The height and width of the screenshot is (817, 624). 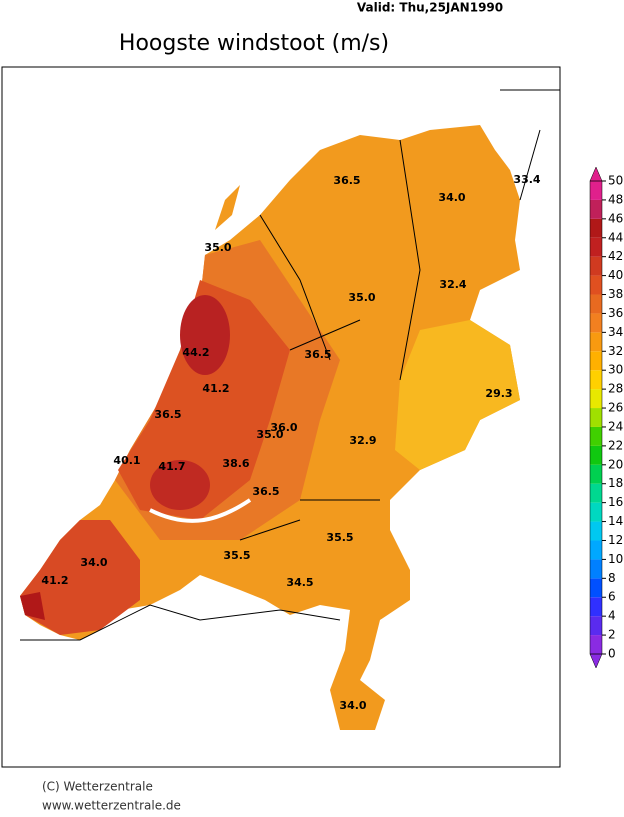 What do you see at coordinates (195, 352) in the screenshot?
I see `station-value: 44.2` at bounding box center [195, 352].